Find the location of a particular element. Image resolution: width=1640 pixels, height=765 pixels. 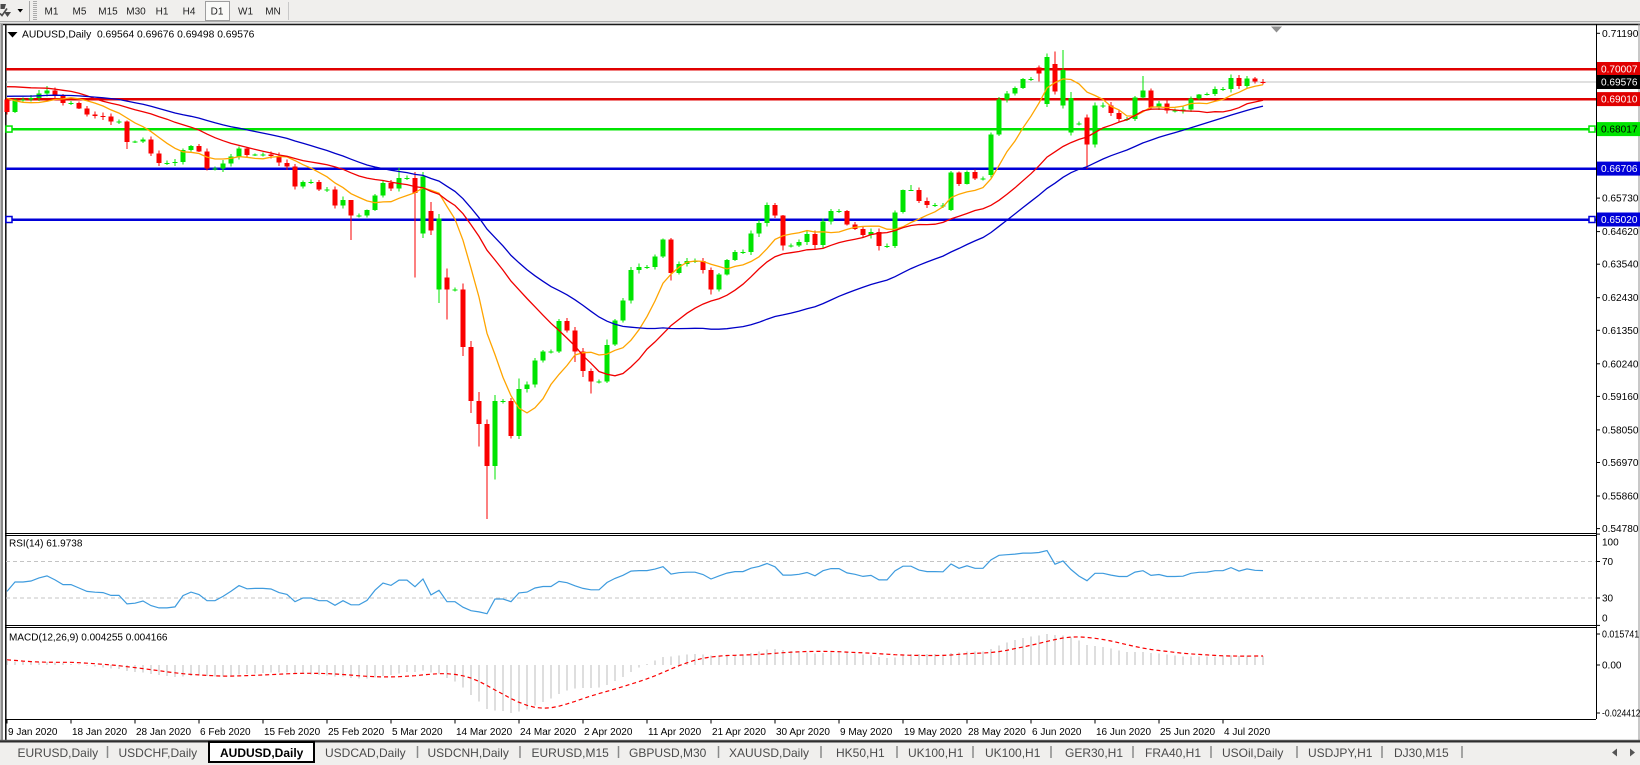

svg-text: USOil,Daily is located at coordinates (1252, 753).